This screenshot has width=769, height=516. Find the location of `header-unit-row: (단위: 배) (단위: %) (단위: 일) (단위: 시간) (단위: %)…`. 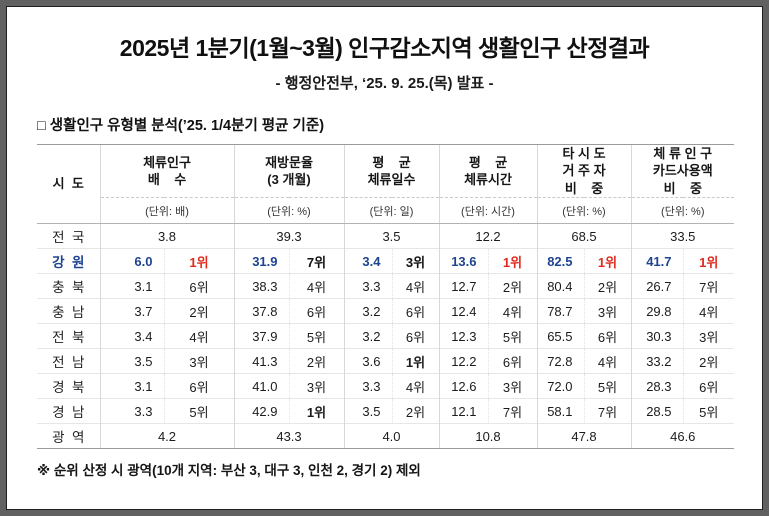

header-unit-row: (단위: 배) (단위: %) (단위: 일) (단위: 시간) (단위: %)… is located at coordinates (386, 210).